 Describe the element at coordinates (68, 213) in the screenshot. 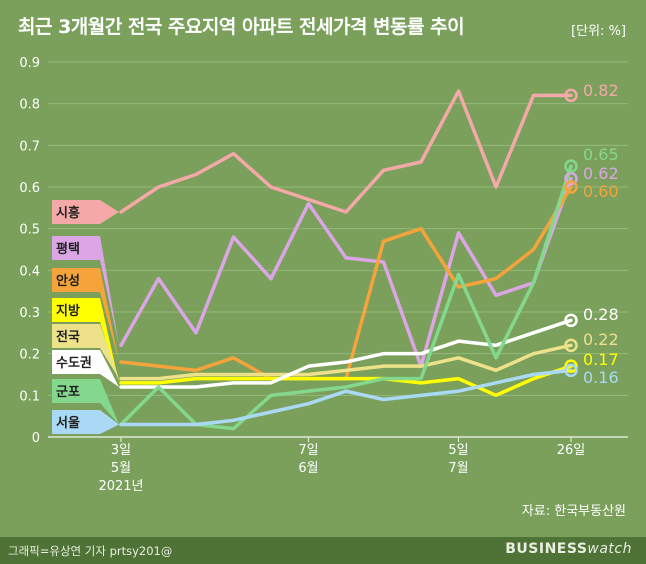

I see `legend-label: 시흥` at that location.